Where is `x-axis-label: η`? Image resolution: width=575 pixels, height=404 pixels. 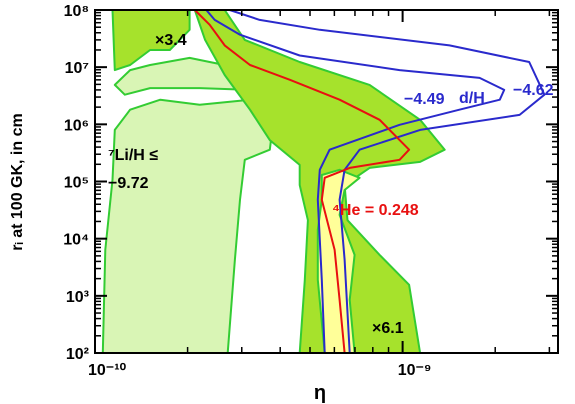
x-axis-label: η is located at coordinates (320, 393).